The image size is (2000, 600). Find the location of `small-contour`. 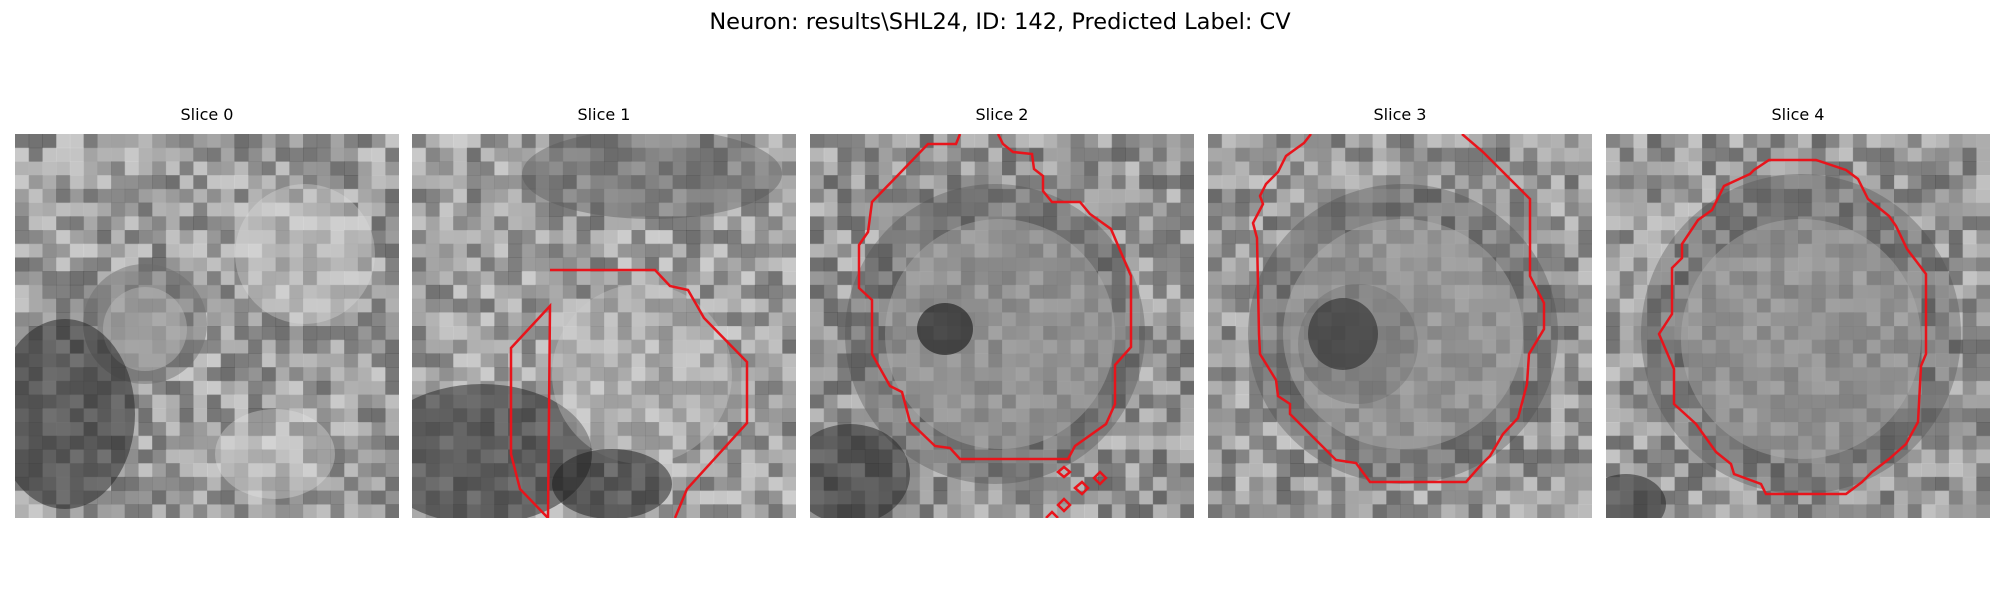

small-contour is located at coordinates (1076, 491).